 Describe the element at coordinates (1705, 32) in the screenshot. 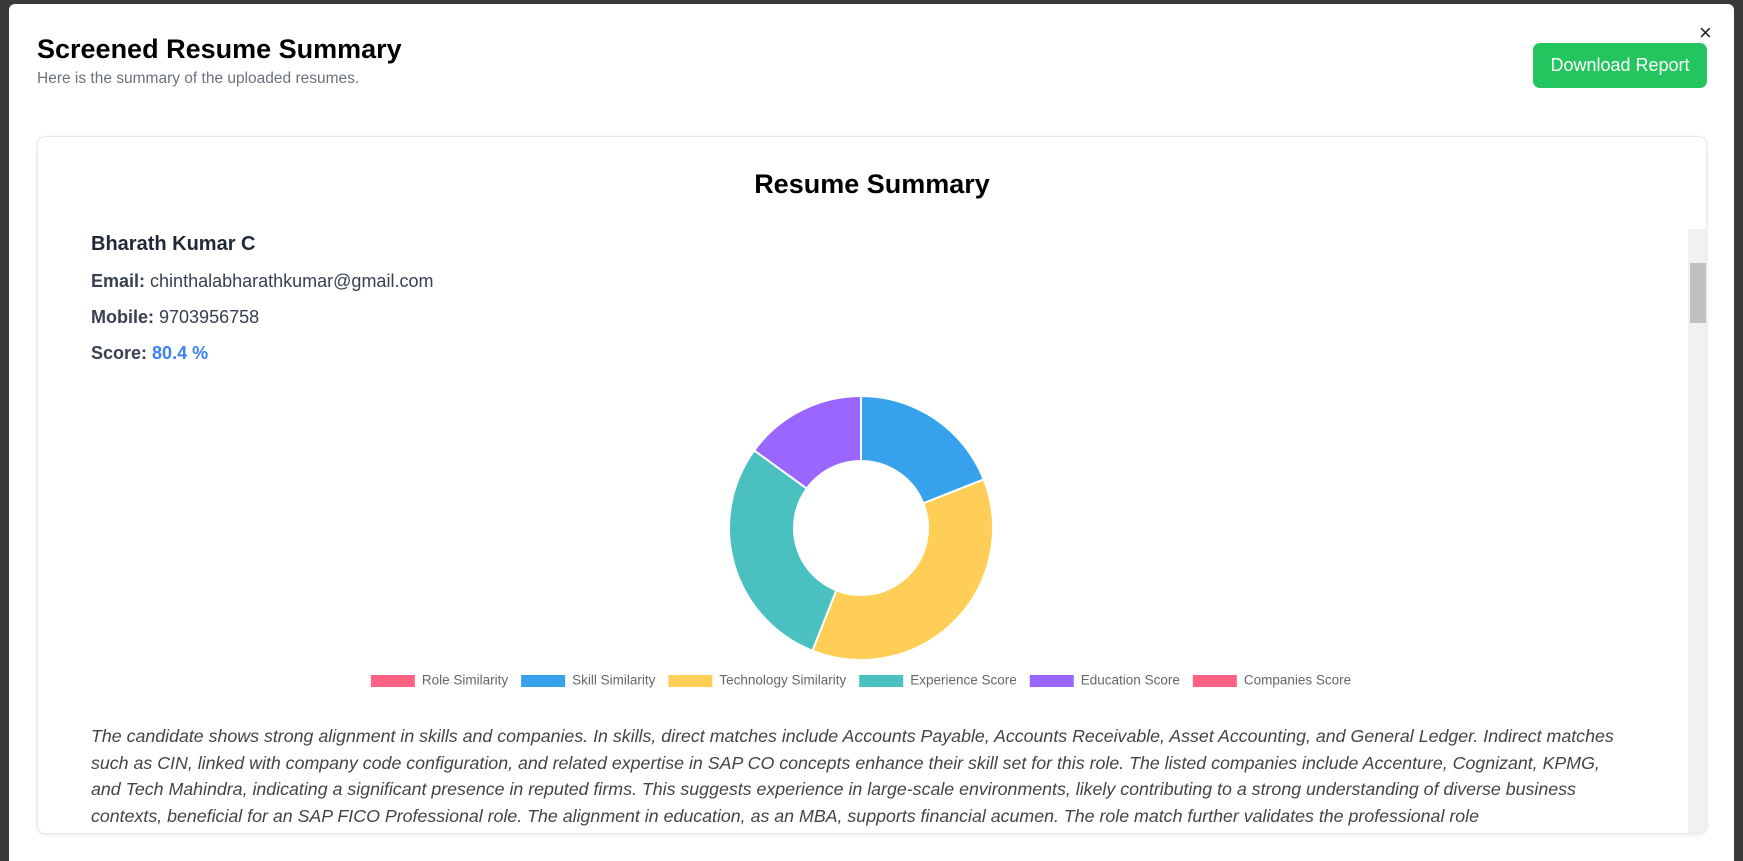

I see `close-button: ×` at that location.